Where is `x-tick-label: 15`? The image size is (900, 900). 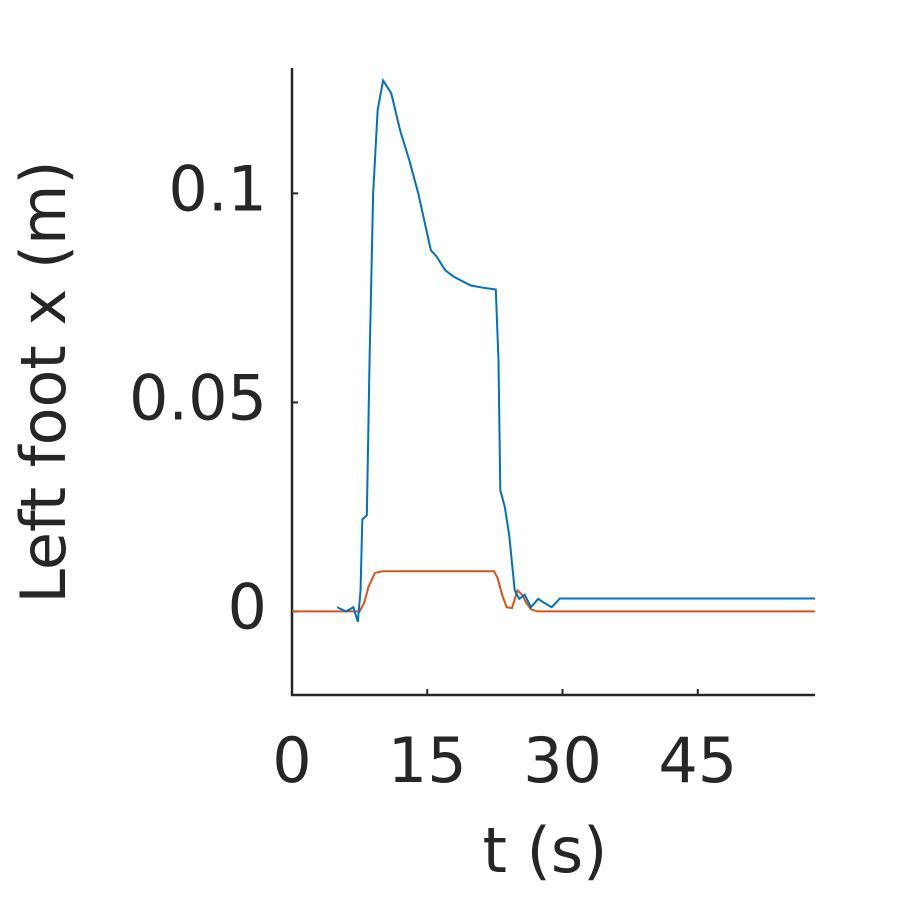
x-tick-label: 15 is located at coordinates (427, 760).